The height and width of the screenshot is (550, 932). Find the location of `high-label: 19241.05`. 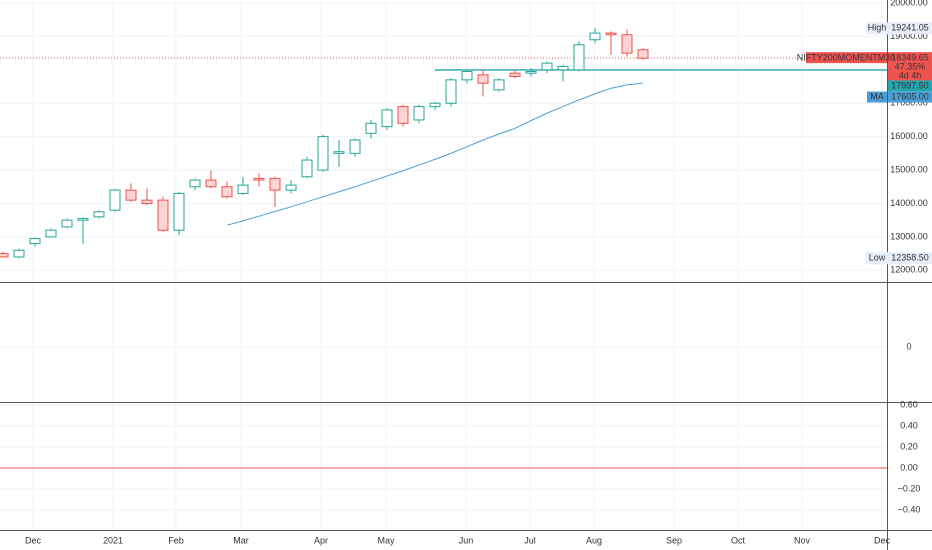

high-label: 19241.05 is located at coordinates (910, 28).